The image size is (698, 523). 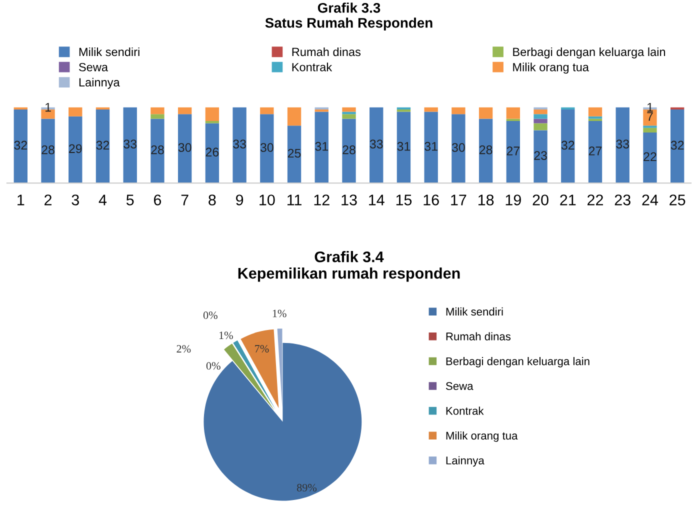 I want to click on x-tick-label: 16, so click(x=431, y=200).